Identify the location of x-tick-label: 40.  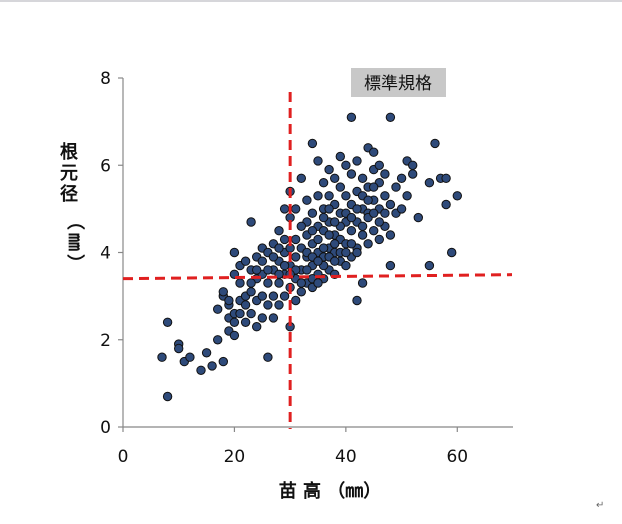
(346, 457).